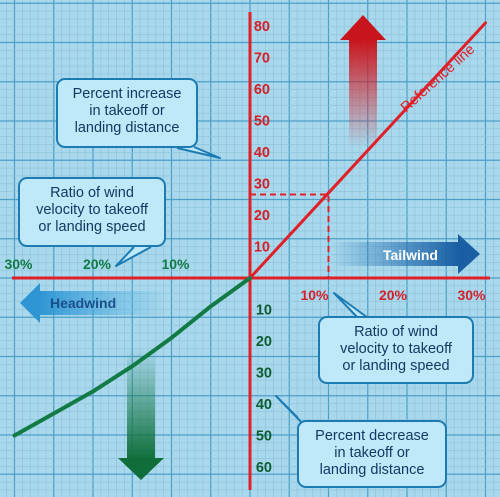  Describe the element at coordinates (141, 414) in the screenshot. I see `decrease-arrow` at that location.